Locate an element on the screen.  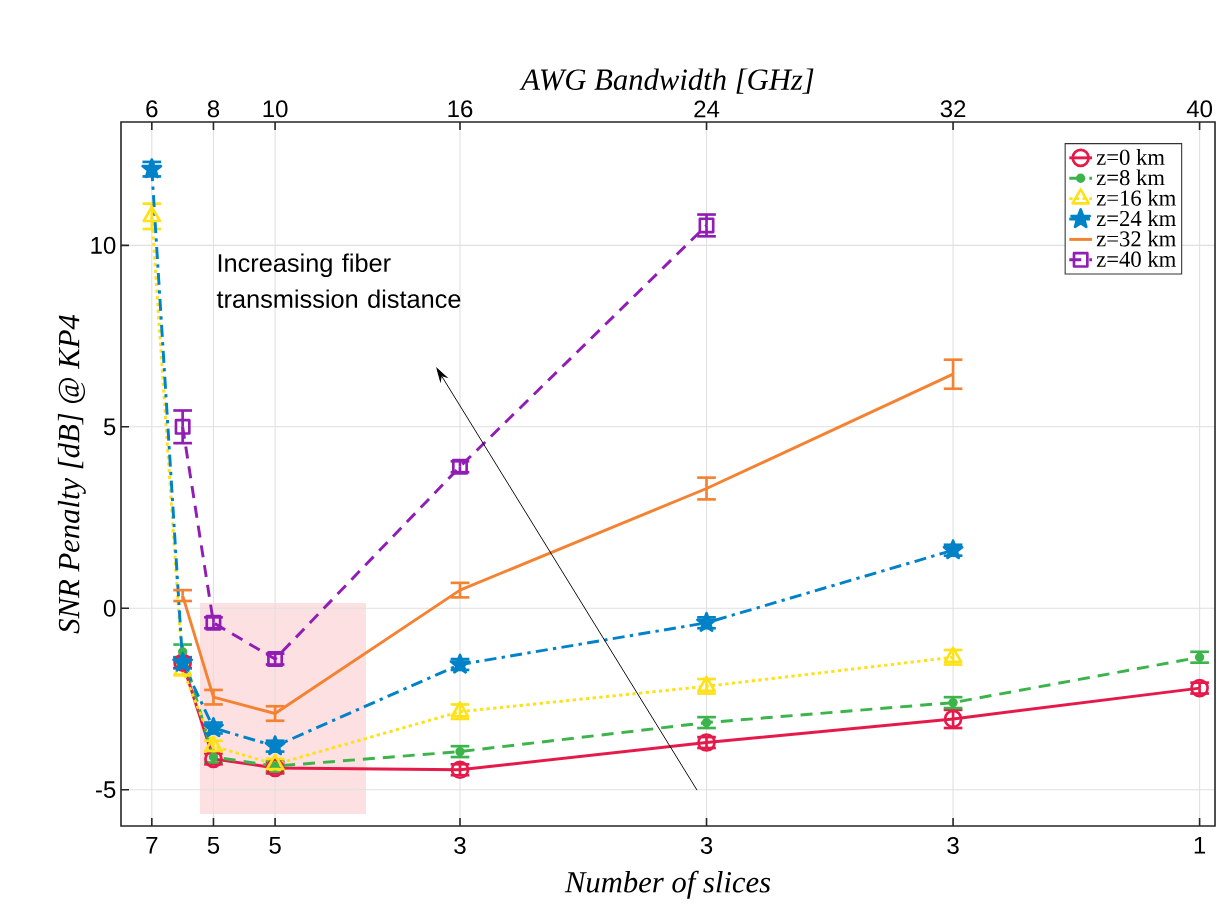
x-tick-label: 32 is located at coordinates (953, 109).